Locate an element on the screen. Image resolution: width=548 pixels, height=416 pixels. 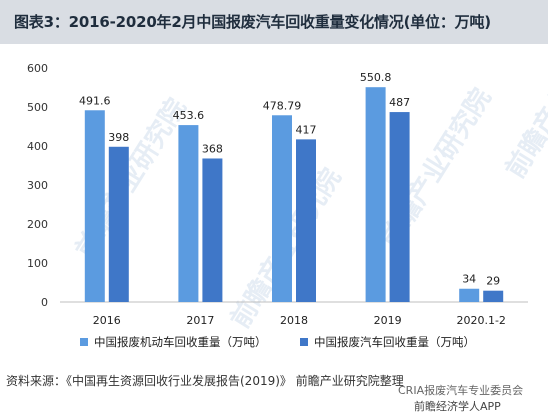
x-tick-label: 2019 is located at coordinates (388, 320).